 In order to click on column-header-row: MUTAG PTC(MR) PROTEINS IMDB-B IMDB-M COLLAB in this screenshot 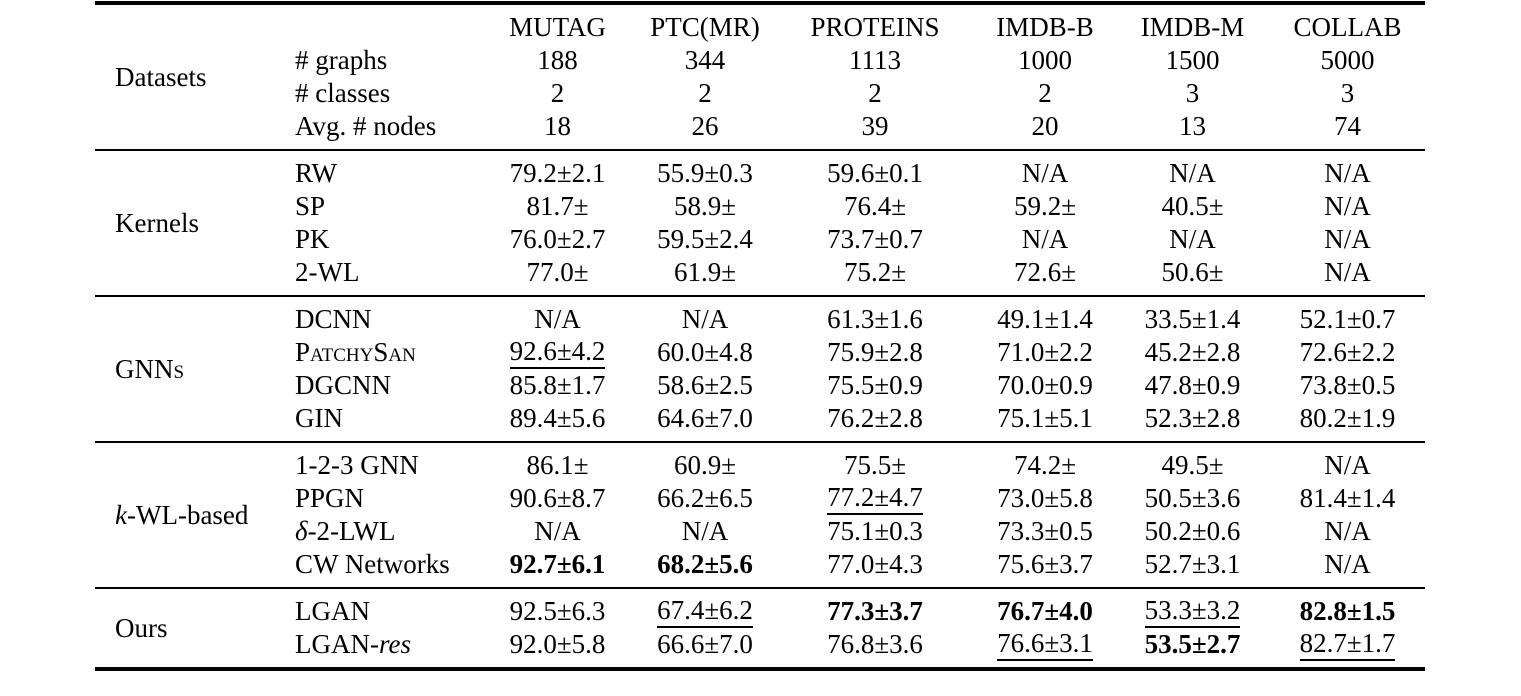, I will do `click(860, 27)`.